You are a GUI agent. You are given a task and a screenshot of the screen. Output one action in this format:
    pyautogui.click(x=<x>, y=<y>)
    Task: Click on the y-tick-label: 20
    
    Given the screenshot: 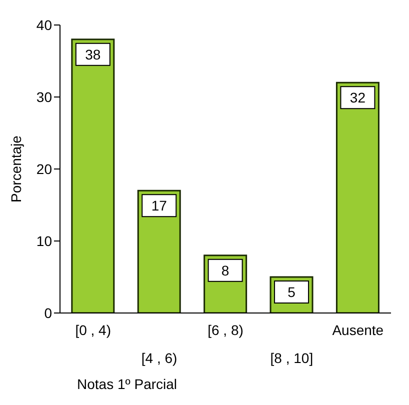 What is the action you would take?
    pyautogui.click(x=44, y=168)
    